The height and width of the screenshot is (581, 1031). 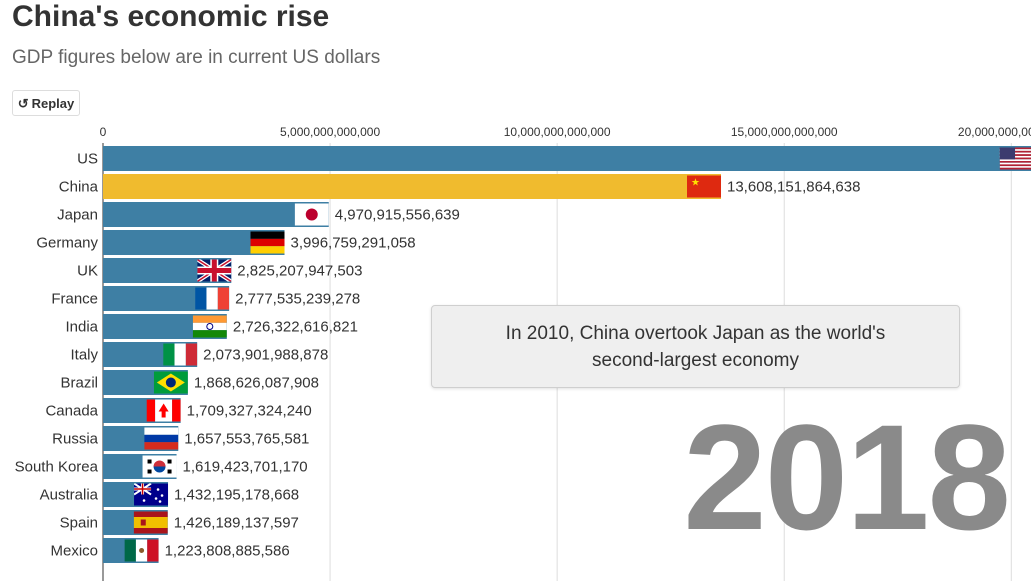 I want to click on replay-button: ↺ Replay, so click(x=46, y=103).